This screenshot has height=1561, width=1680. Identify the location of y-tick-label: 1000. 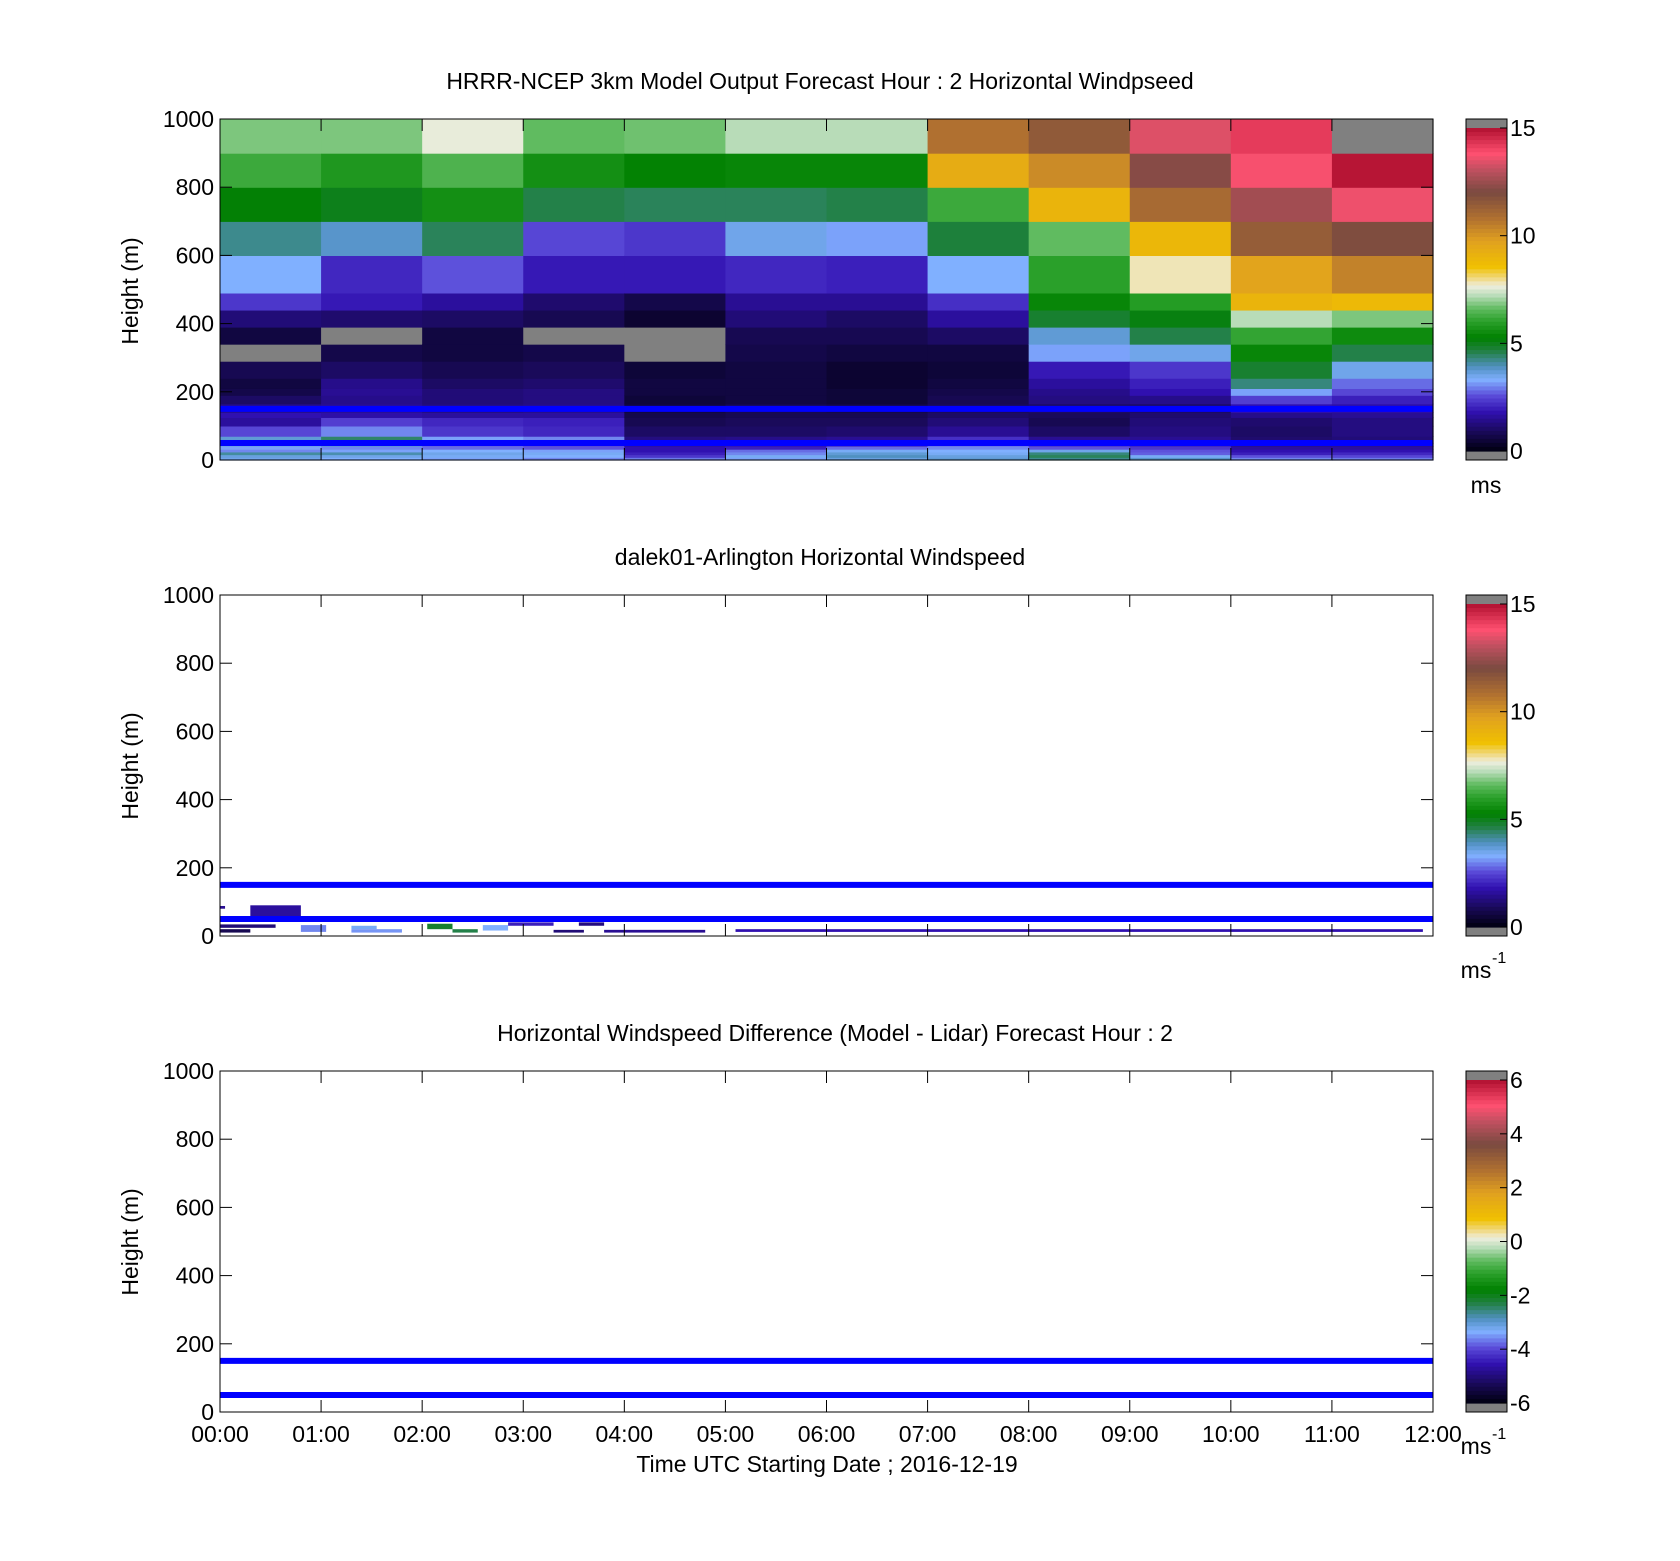
(188, 119).